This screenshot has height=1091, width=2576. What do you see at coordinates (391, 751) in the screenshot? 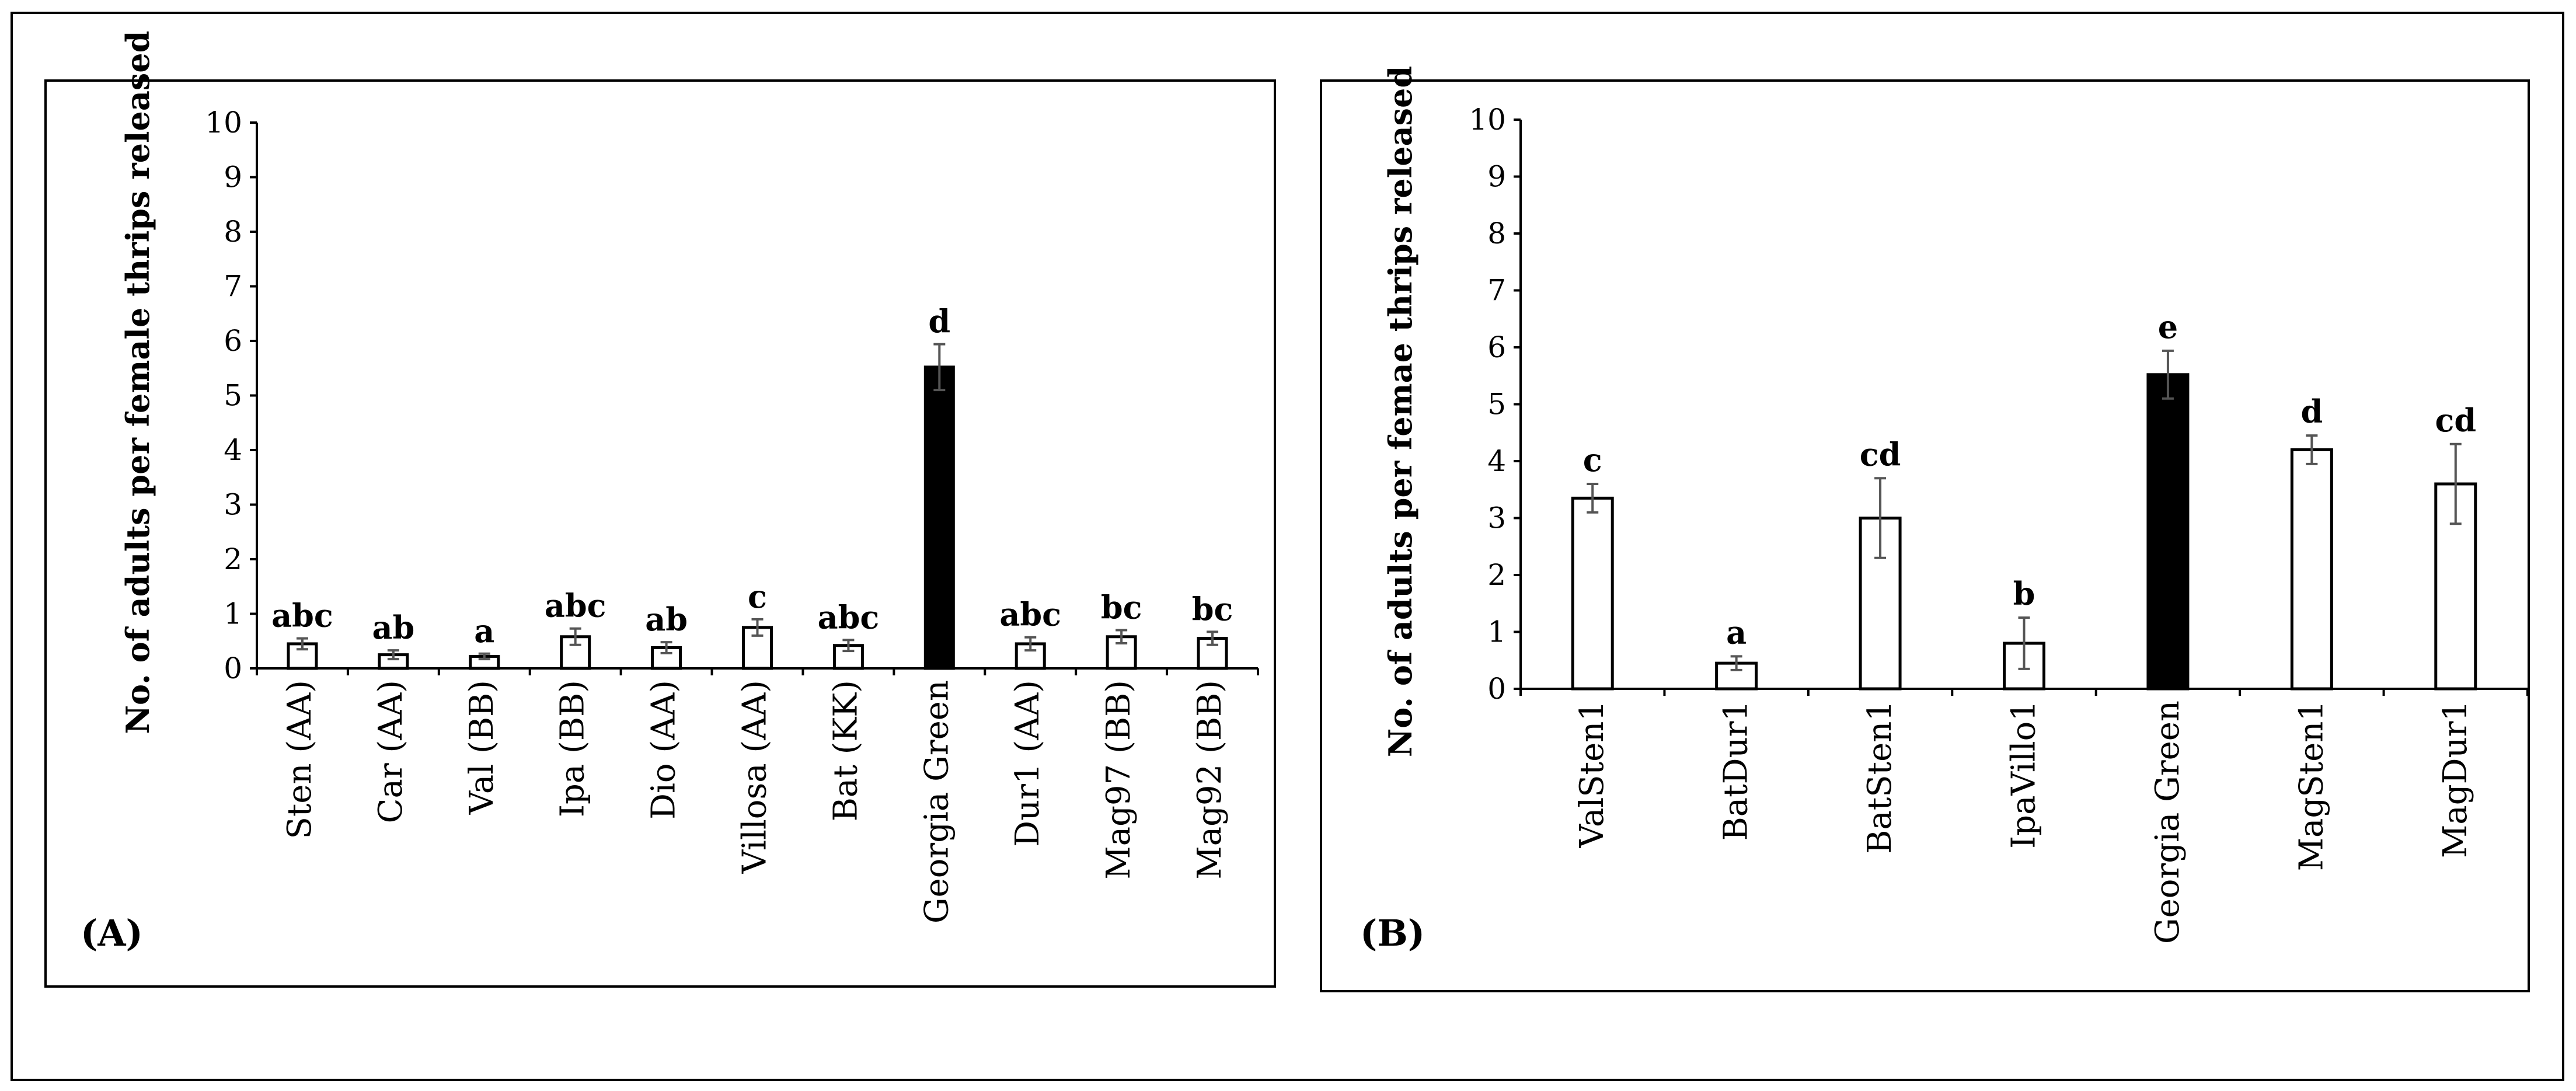
I see `chart-a-category-label: Car (AA)` at bounding box center [391, 751].